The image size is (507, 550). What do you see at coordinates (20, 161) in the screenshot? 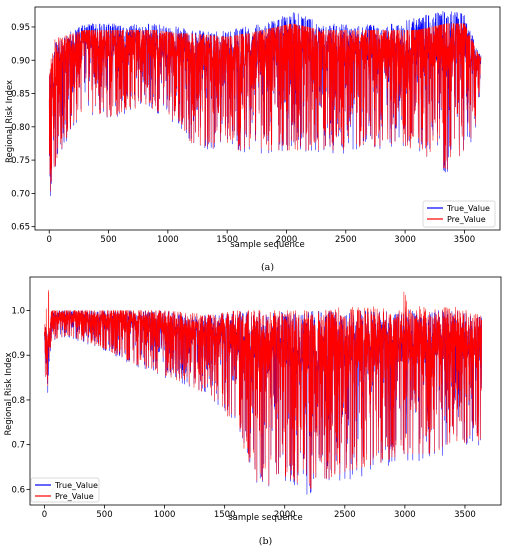
I see `y-tick-label: 0.75` at bounding box center [20, 161].